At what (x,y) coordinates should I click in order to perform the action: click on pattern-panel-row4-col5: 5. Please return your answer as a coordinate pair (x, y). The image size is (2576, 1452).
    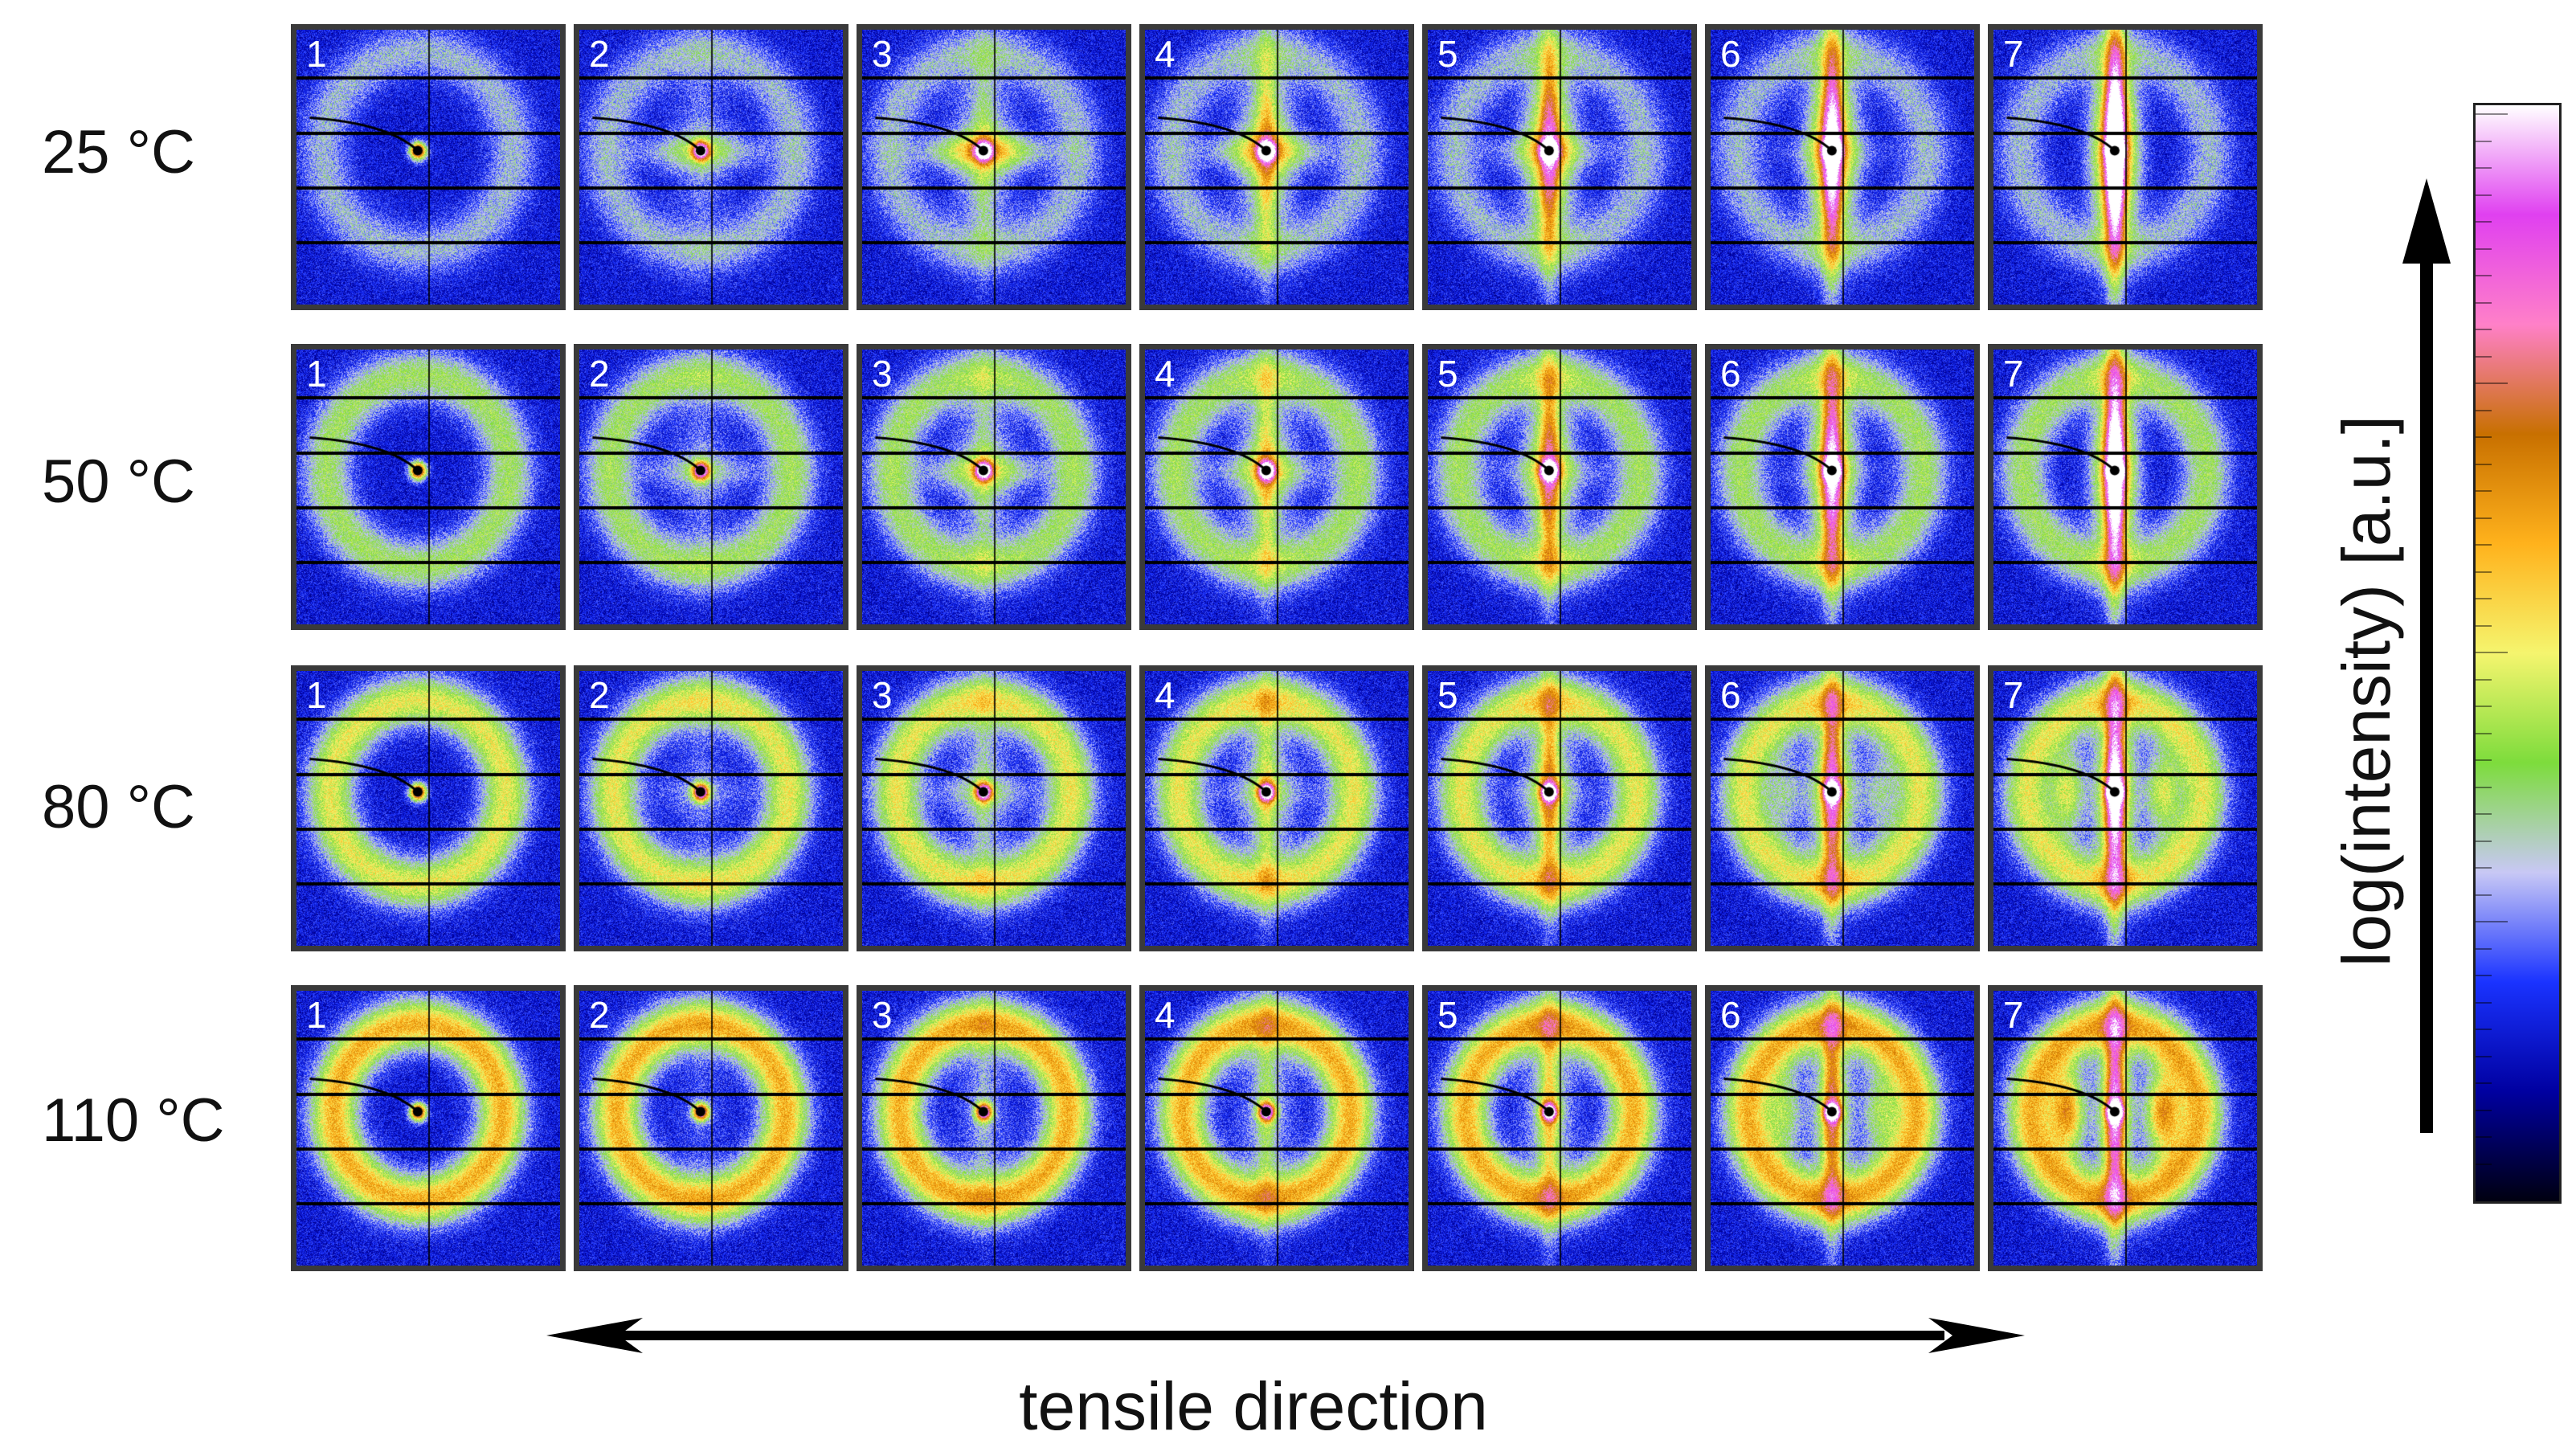
    Looking at the image, I should click on (1559, 1128).